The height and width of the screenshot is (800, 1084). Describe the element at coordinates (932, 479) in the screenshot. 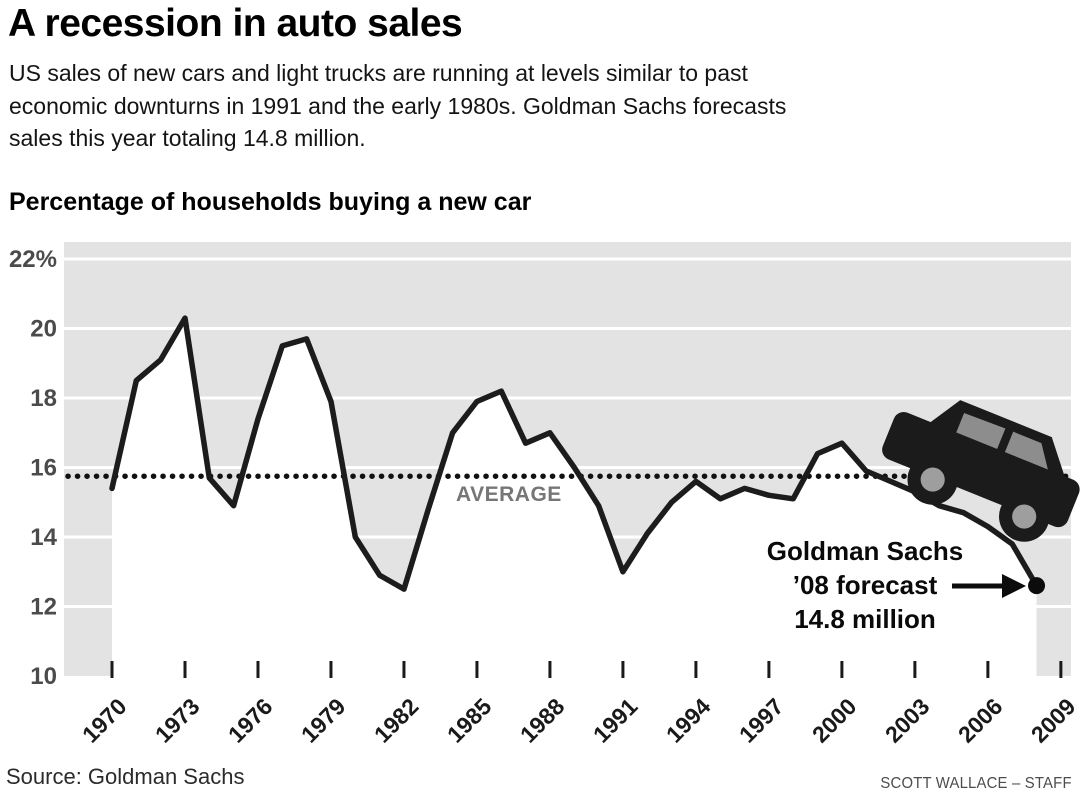

I see `car-wheel-rear-hub` at that location.